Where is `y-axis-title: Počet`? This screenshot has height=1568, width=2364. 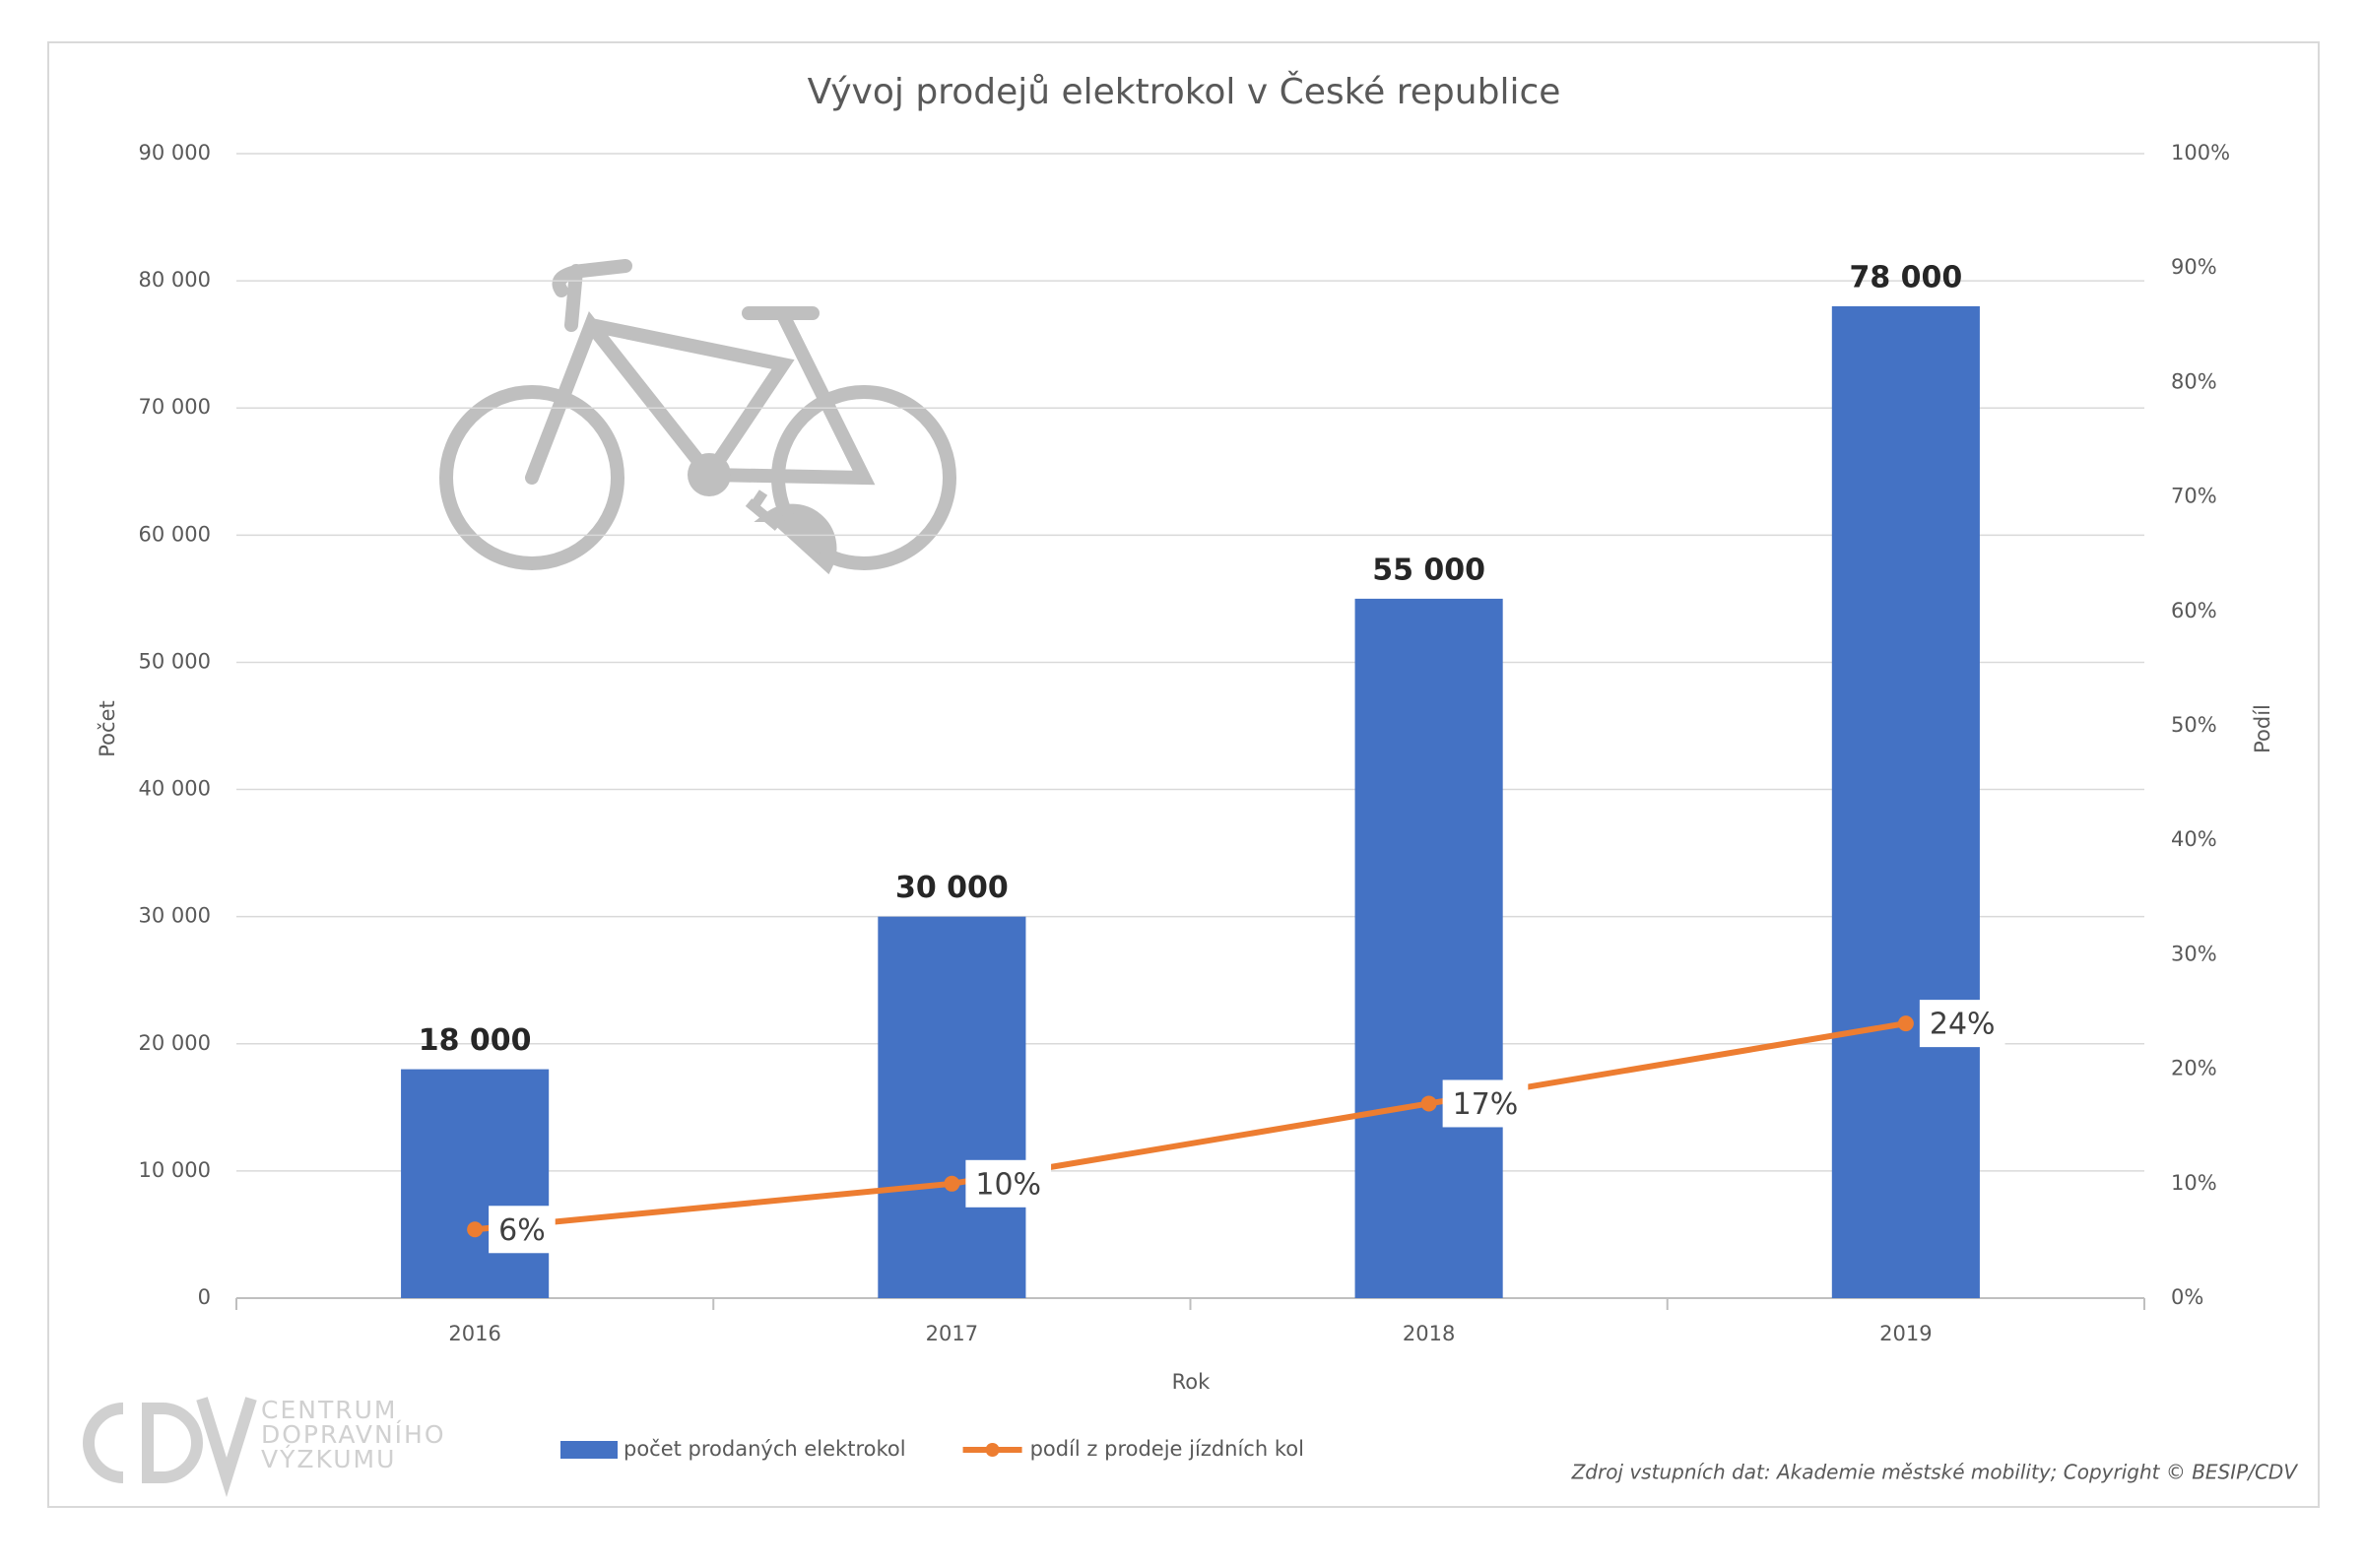
y-axis-title: Počet is located at coordinates (107, 728).